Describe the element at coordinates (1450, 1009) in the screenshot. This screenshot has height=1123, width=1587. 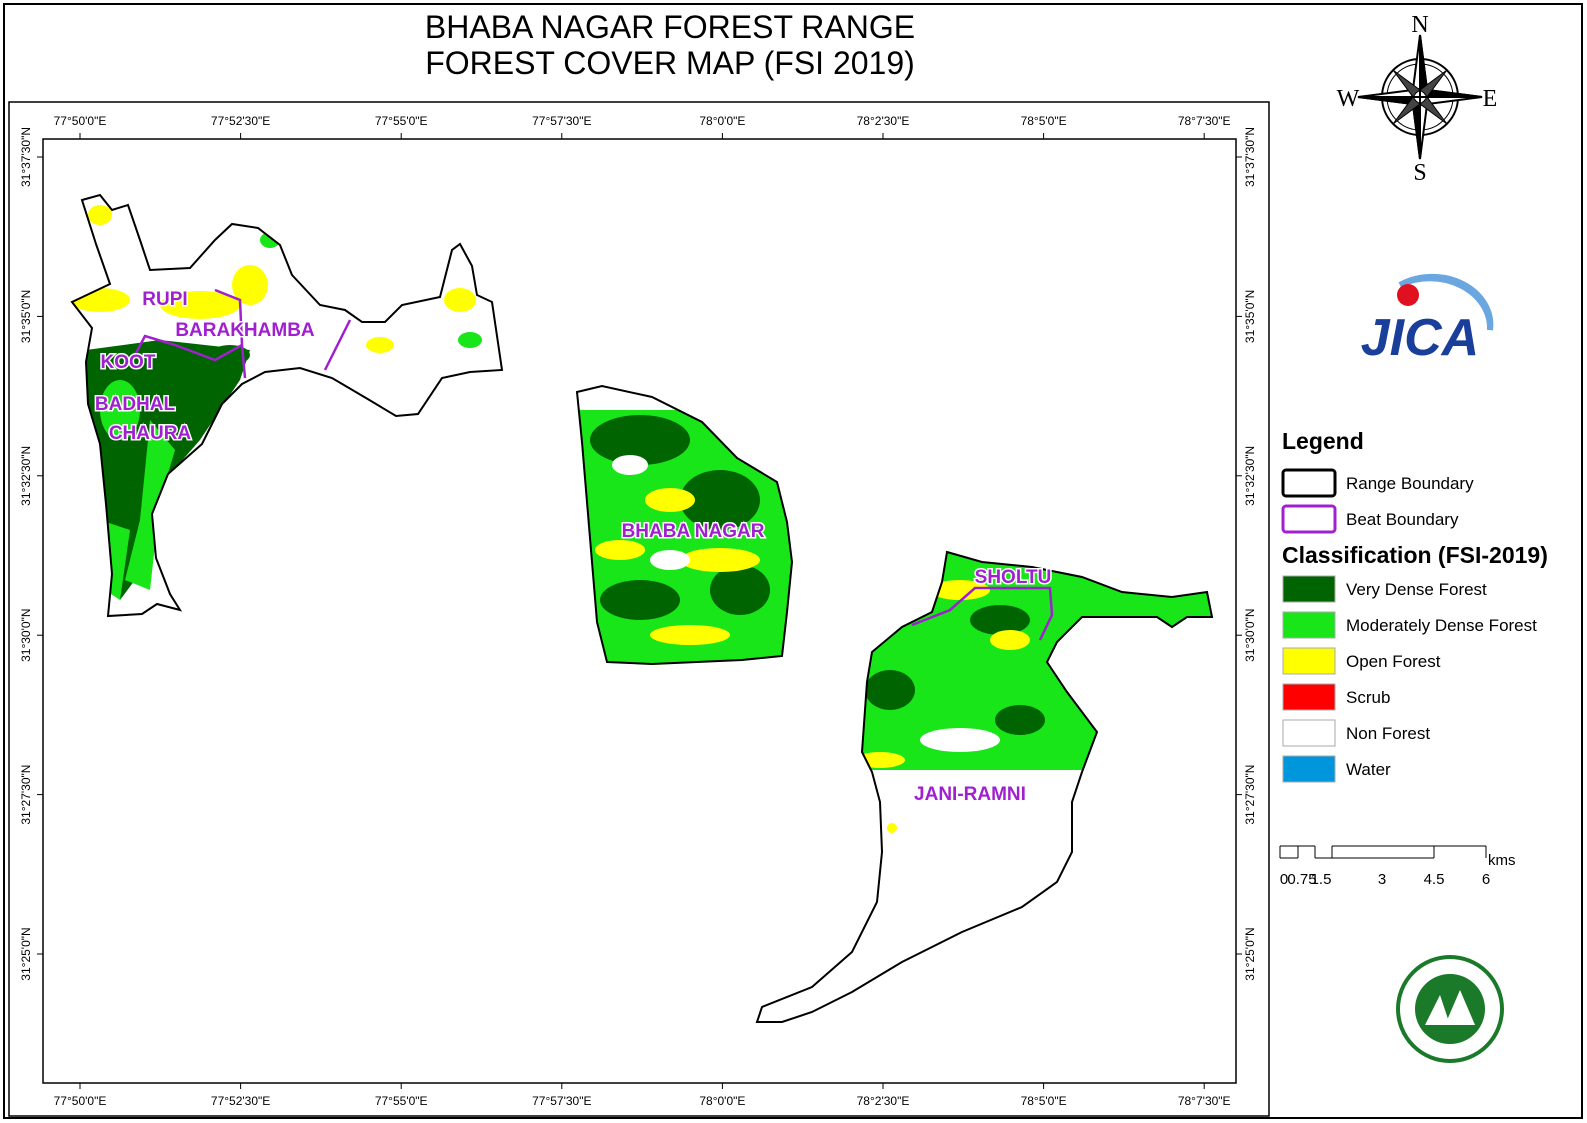
I see `emblem` at that location.